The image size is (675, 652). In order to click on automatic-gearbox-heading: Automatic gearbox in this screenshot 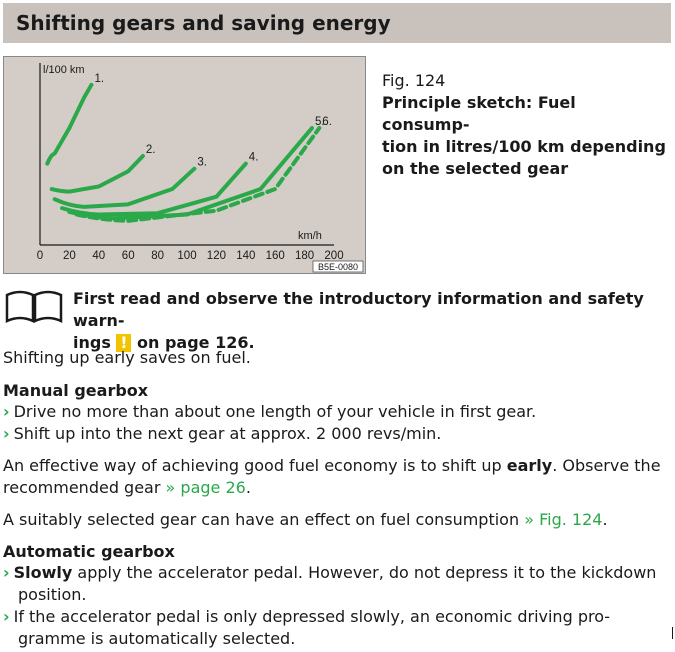, I will do `click(89, 551)`.